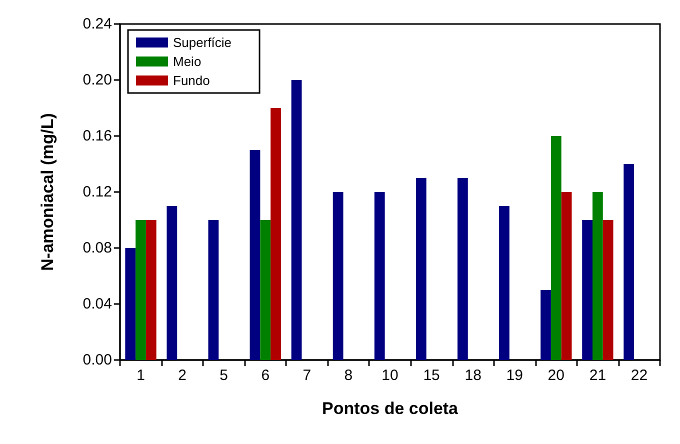 The height and width of the screenshot is (444, 680). I want to click on x-tick-label: 19, so click(514, 375).